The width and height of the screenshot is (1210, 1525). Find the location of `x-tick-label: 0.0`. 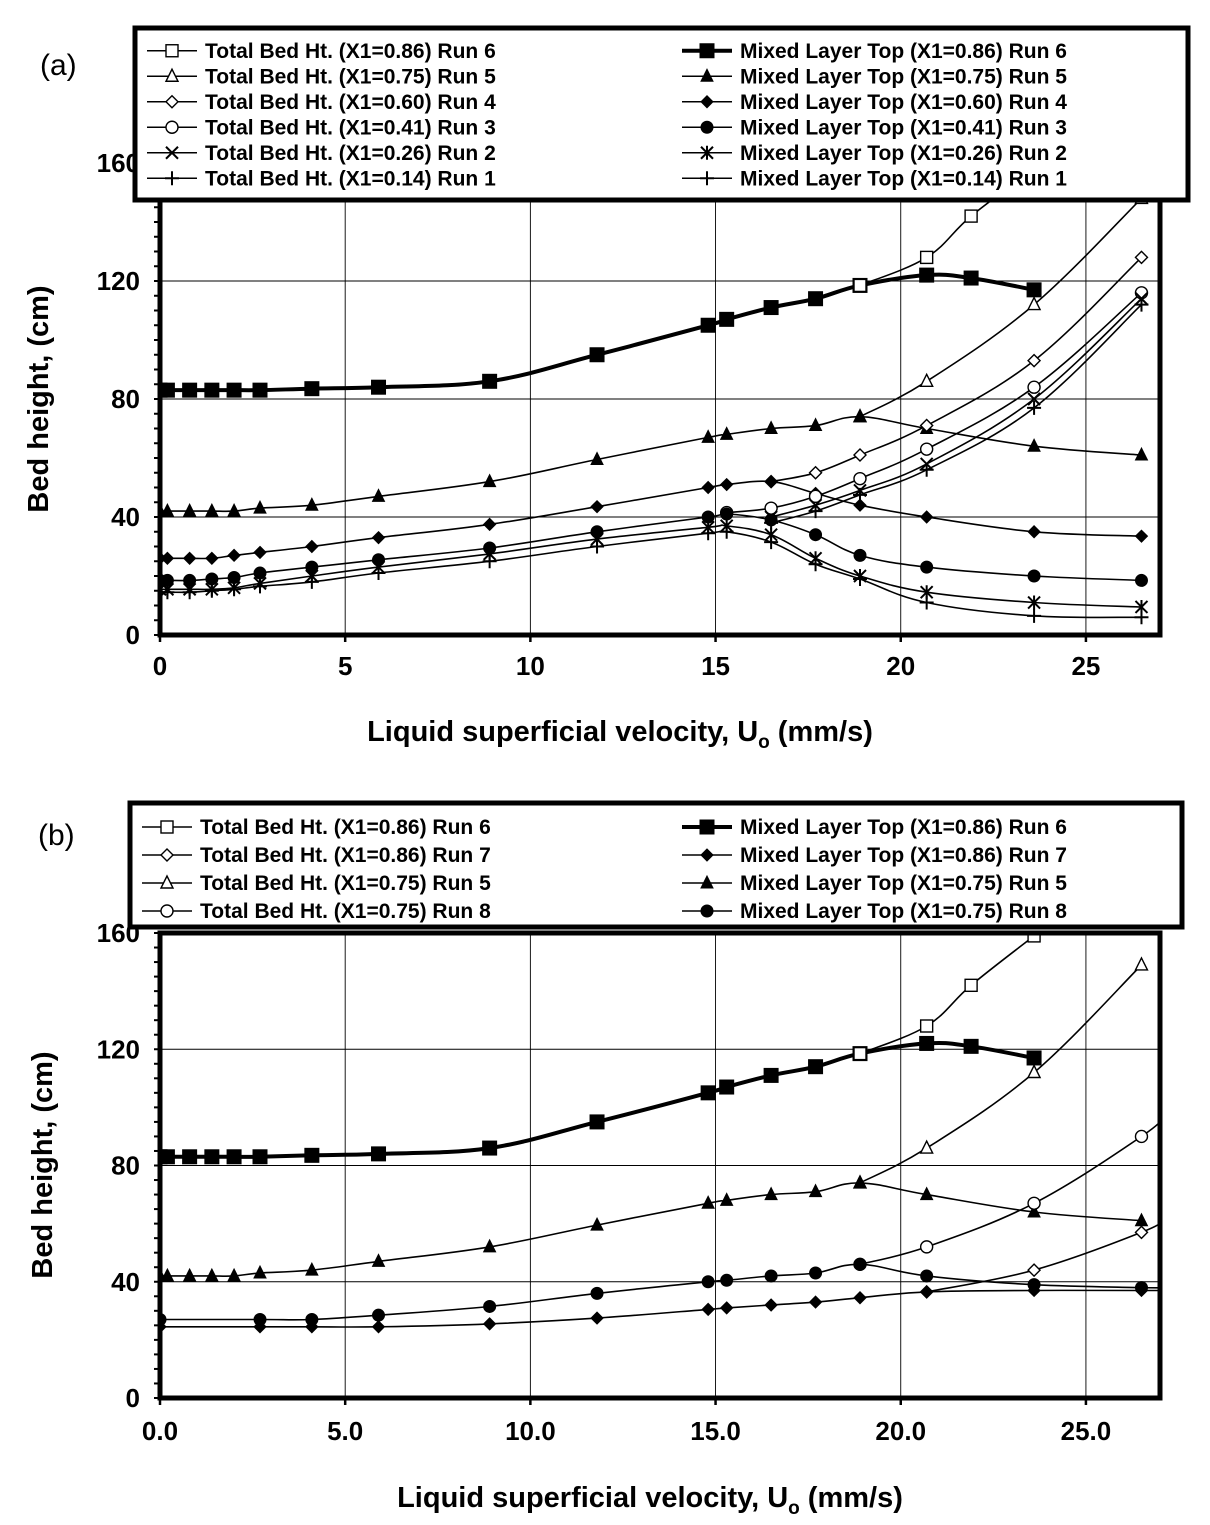

x-tick-label: 0.0 is located at coordinates (160, 1431).